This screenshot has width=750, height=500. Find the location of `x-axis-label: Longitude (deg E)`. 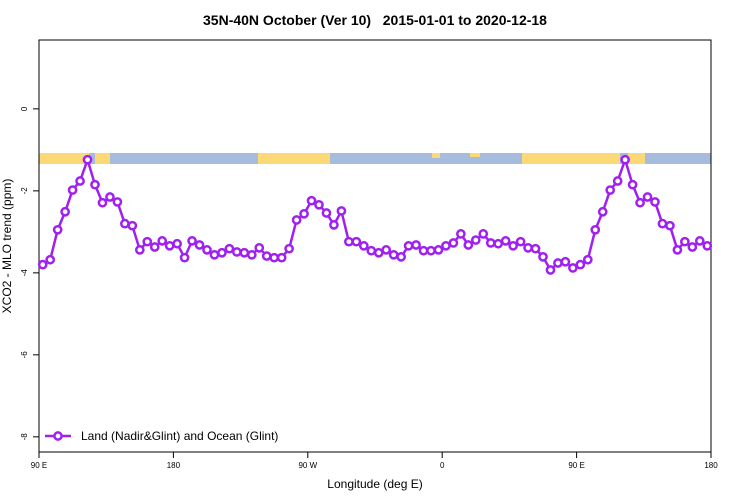

x-axis-label: Longitude (deg E) is located at coordinates (374, 484).